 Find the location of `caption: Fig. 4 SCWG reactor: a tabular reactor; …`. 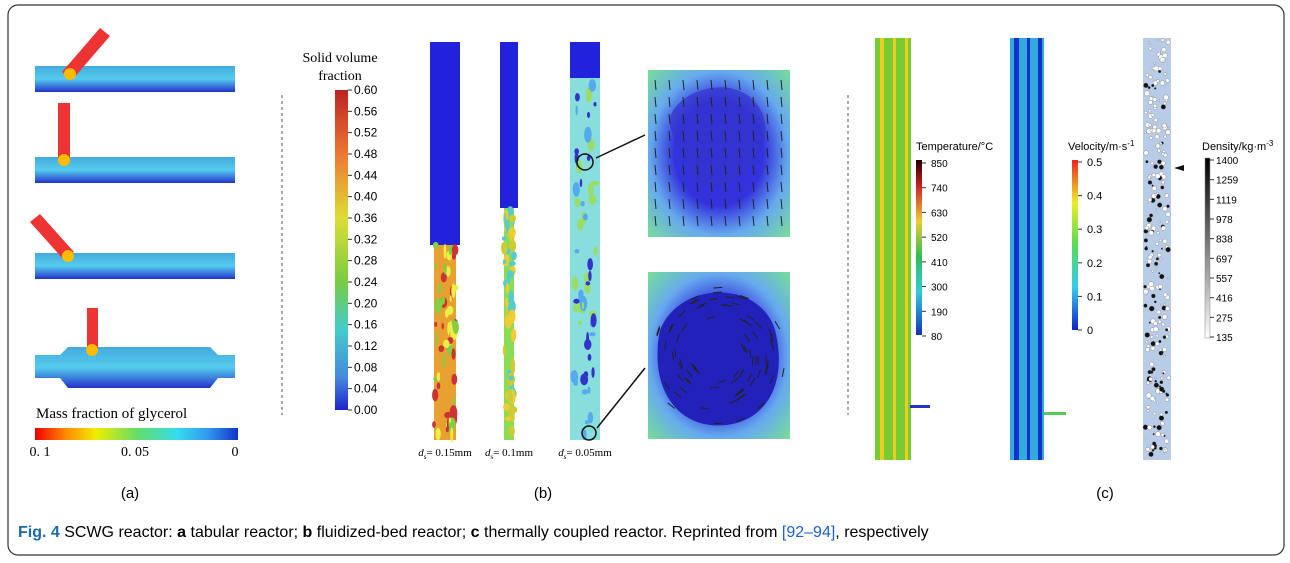

caption: Fig. 4 SCWG reactor: a tabular reactor; … is located at coordinates (473, 532).